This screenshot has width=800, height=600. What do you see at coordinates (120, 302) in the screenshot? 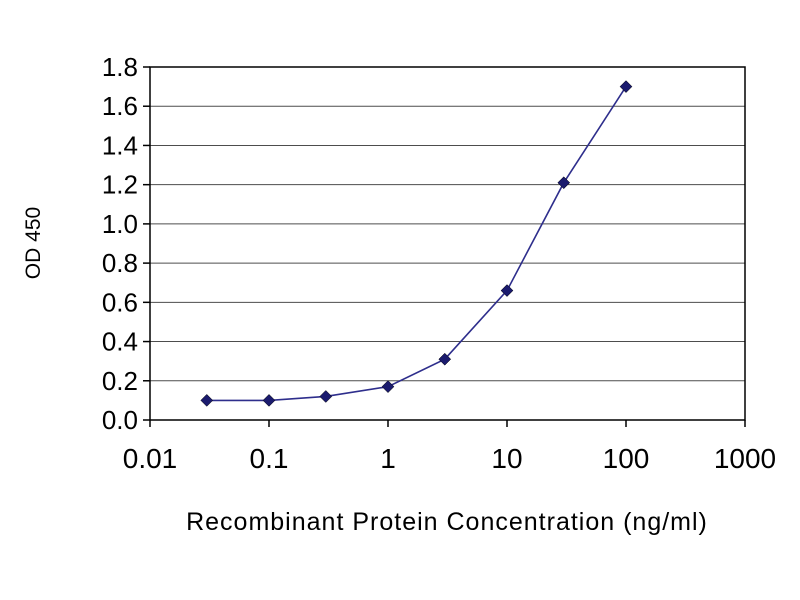
I see `y-tick-label: 0.6` at bounding box center [120, 302].